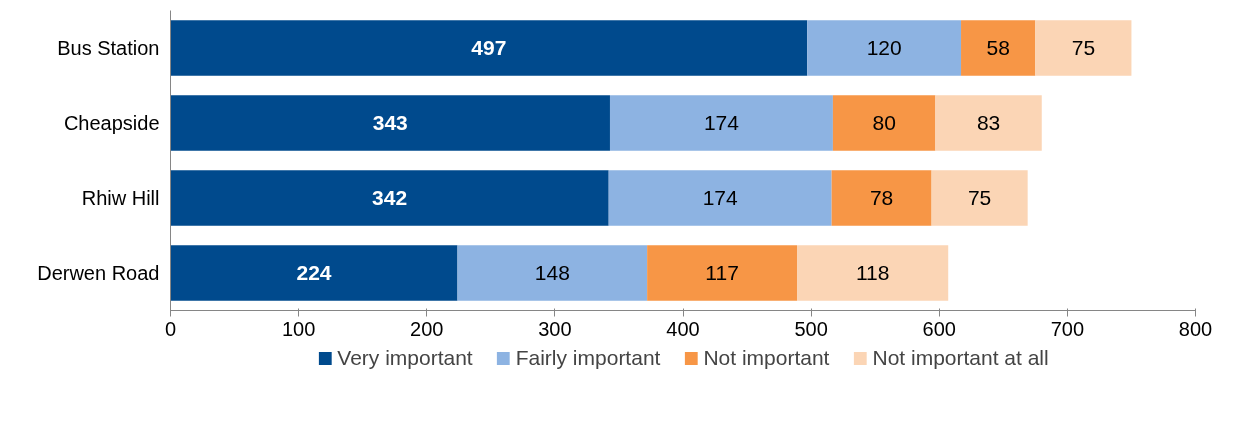  I want to click on data-label: 58, so click(998, 47).